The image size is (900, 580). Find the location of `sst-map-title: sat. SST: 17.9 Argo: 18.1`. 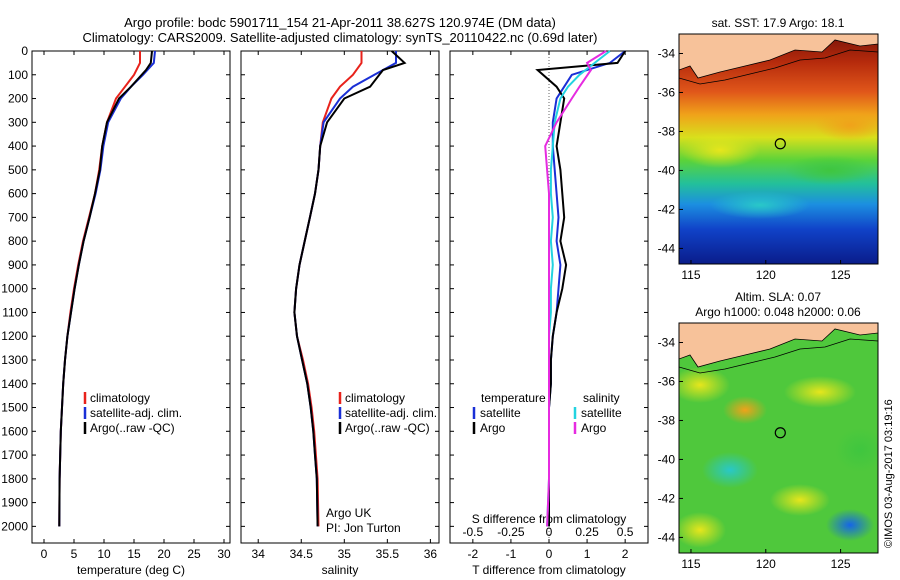

sst-map-title: sat. SST: 17.9 Argo: 18.1 is located at coordinates (778, 23).